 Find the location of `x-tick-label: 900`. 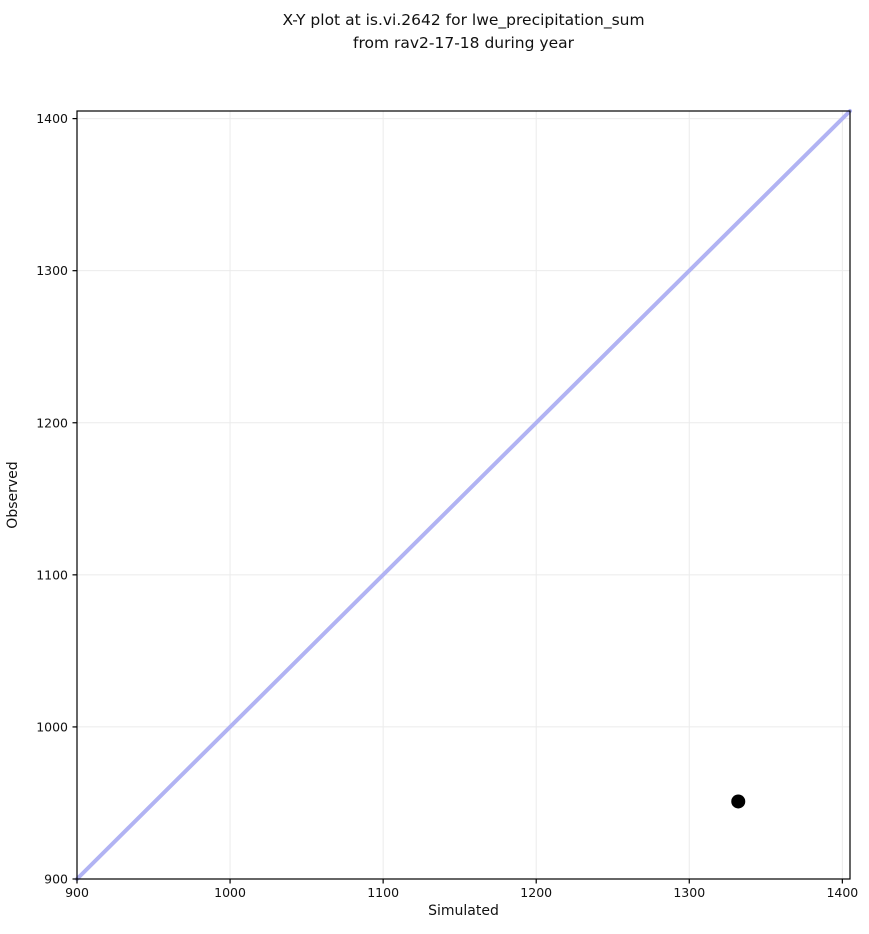

x-tick-label: 900 is located at coordinates (77, 892).